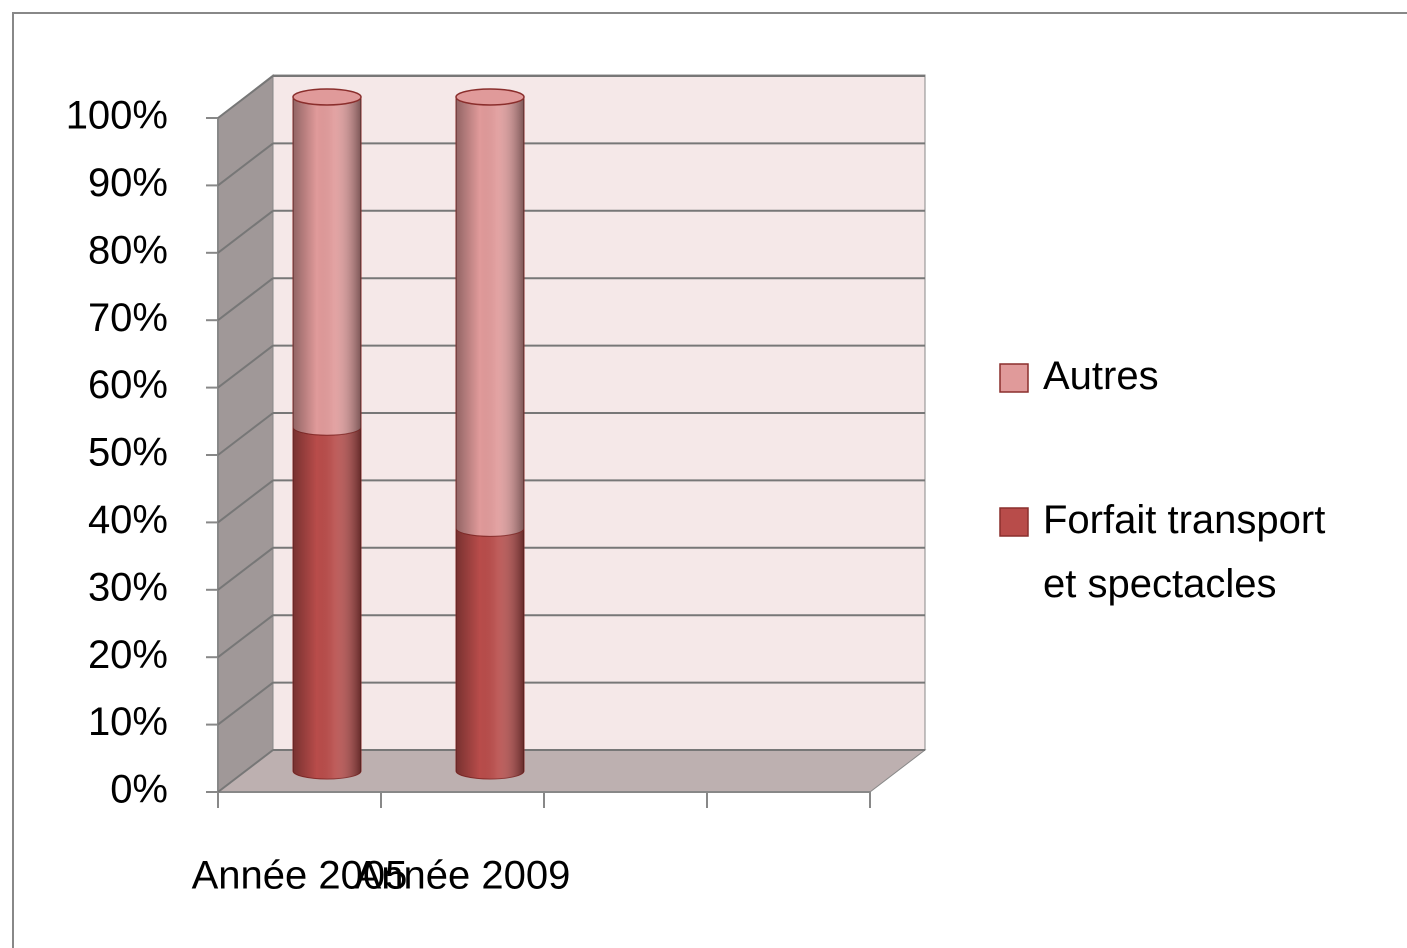  What do you see at coordinates (117, 116) in the screenshot?
I see `y-tick-label: 100%` at bounding box center [117, 116].